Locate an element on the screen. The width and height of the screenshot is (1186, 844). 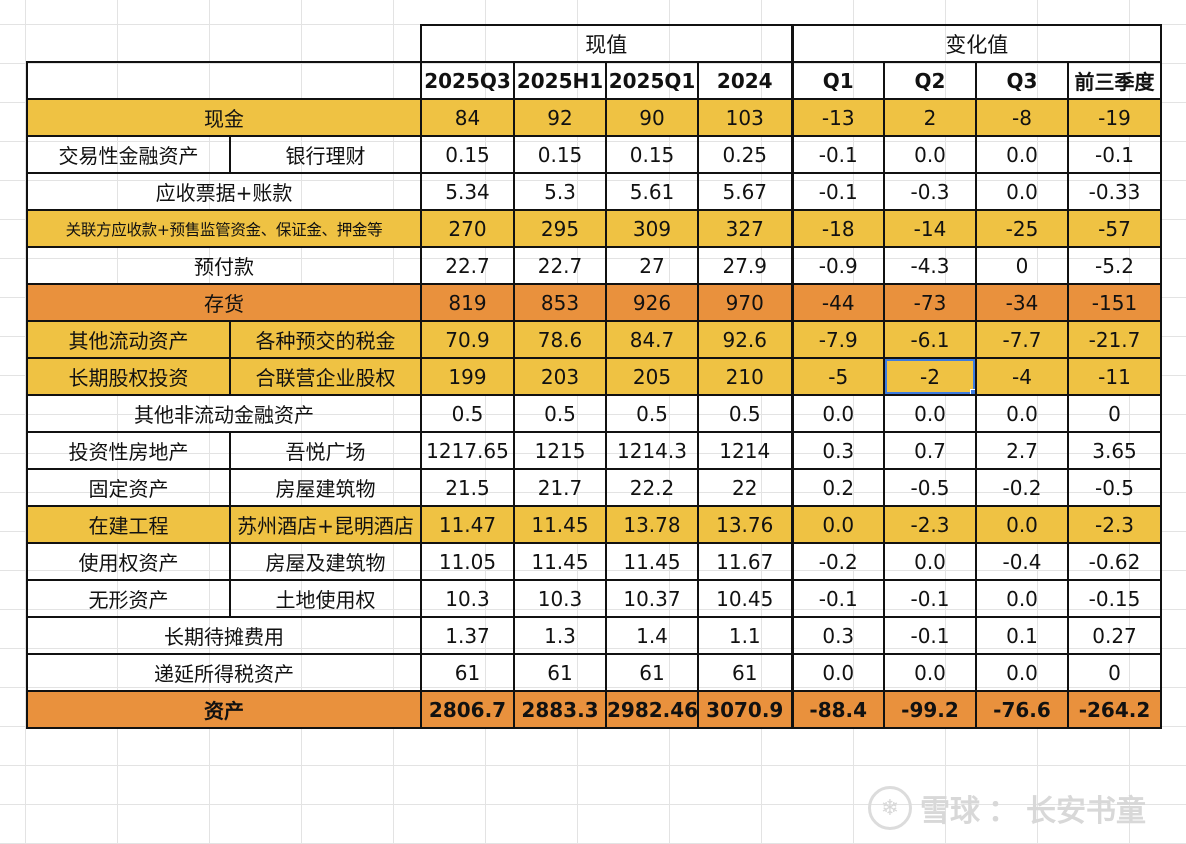
value-cell: 22 is located at coordinates (745, 487).